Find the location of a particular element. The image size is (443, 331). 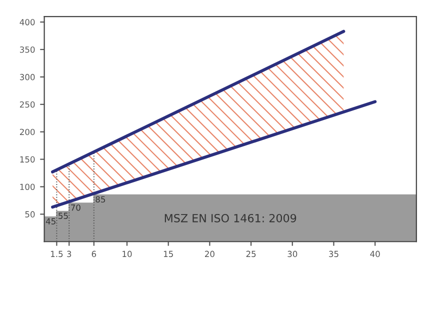

y-tick-label: 250 is located at coordinates (27, 104).